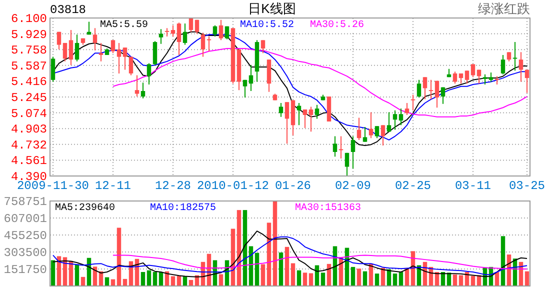  What do you see at coordinates (173, 186) in the screenshot?
I see `x-tick-label: 12-28` at bounding box center [173, 186].